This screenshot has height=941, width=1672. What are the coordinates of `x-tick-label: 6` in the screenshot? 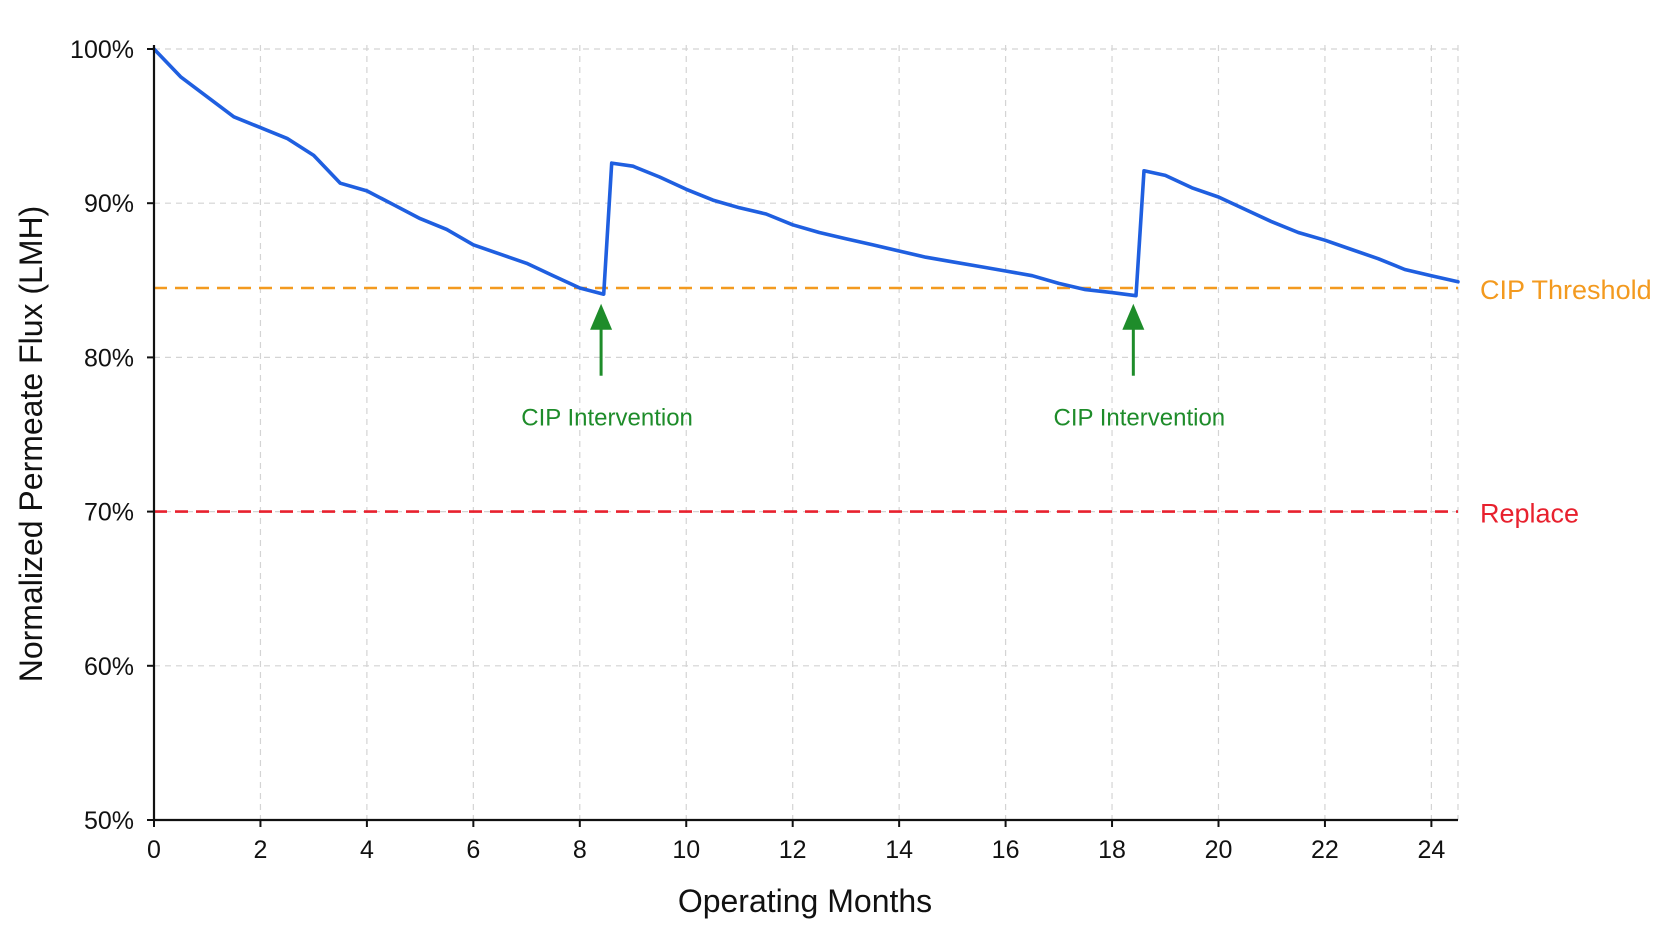 It's located at (473, 850).